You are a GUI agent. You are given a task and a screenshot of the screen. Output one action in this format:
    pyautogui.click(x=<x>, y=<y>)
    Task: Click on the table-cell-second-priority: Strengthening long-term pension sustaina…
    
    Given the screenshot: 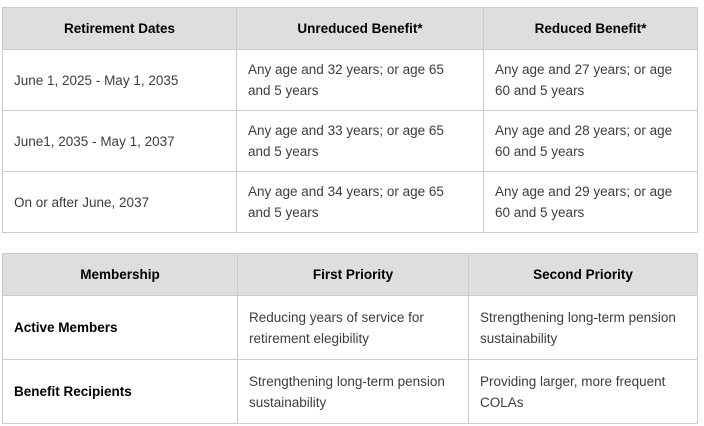 What is the action you would take?
    pyautogui.click(x=583, y=327)
    